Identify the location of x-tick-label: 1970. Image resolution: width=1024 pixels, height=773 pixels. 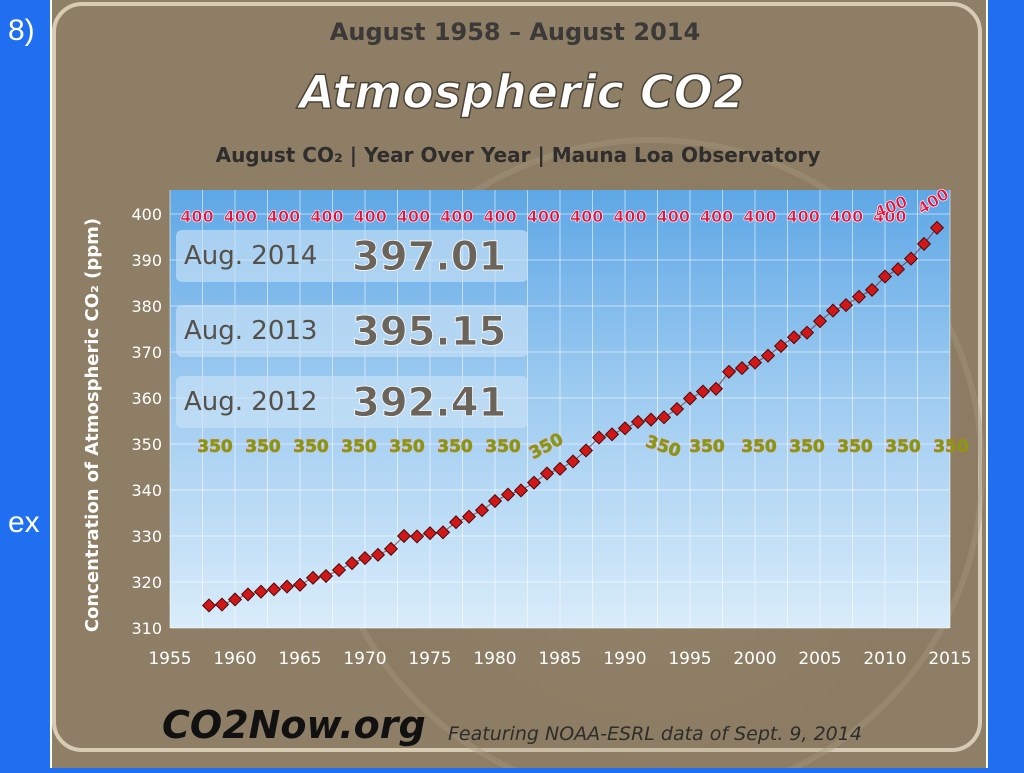
(364, 659).